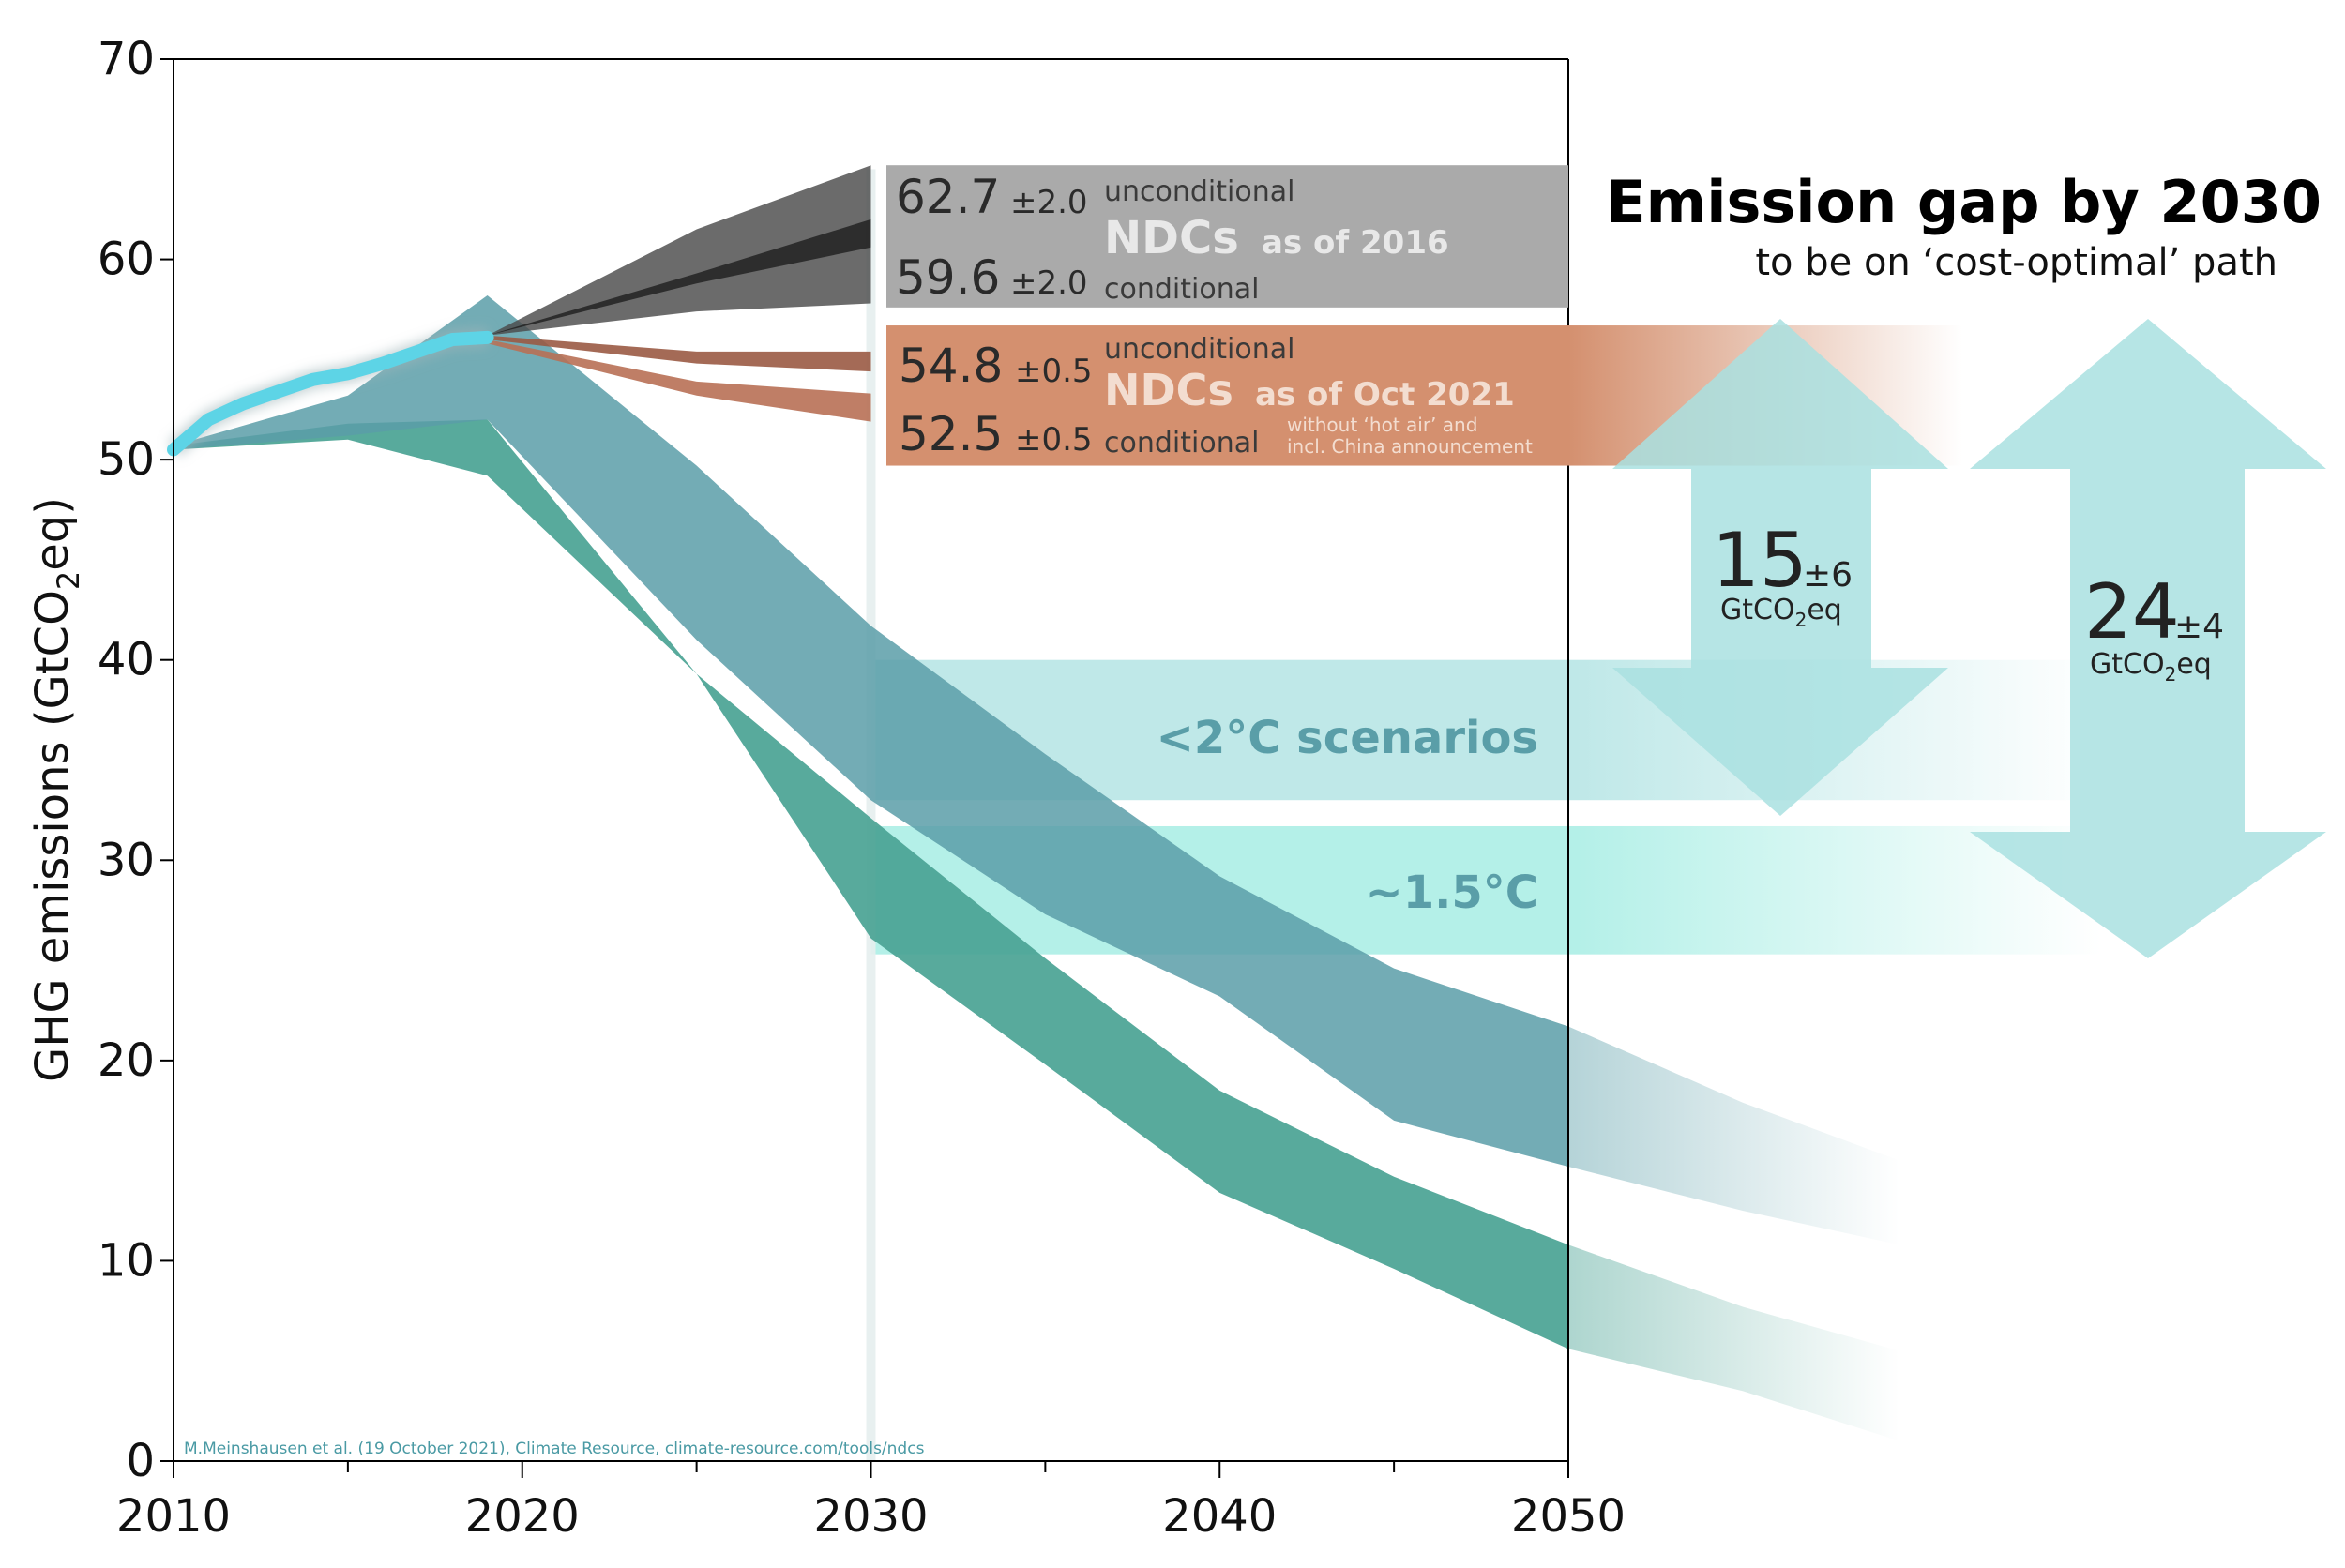 The height and width of the screenshot is (1568, 2345). Describe the element at coordinates (173, 1516) in the screenshot. I see `x-tick-label: 2010` at that location.